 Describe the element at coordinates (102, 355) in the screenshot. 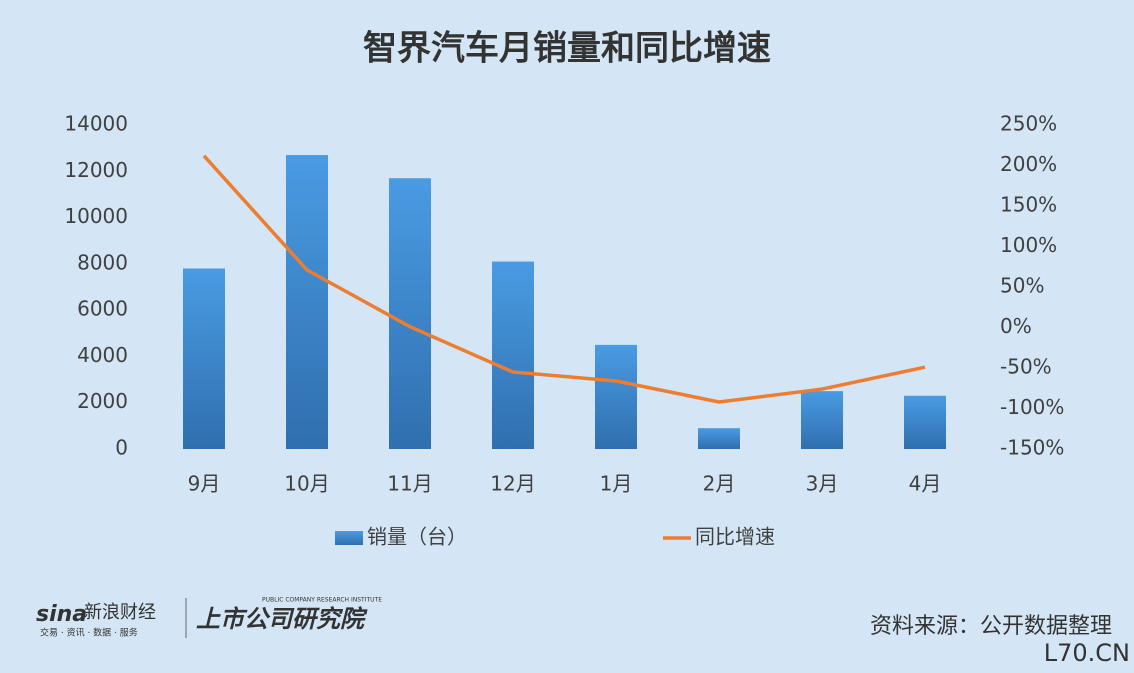

I see `y-tick-label: 4000` at that location.